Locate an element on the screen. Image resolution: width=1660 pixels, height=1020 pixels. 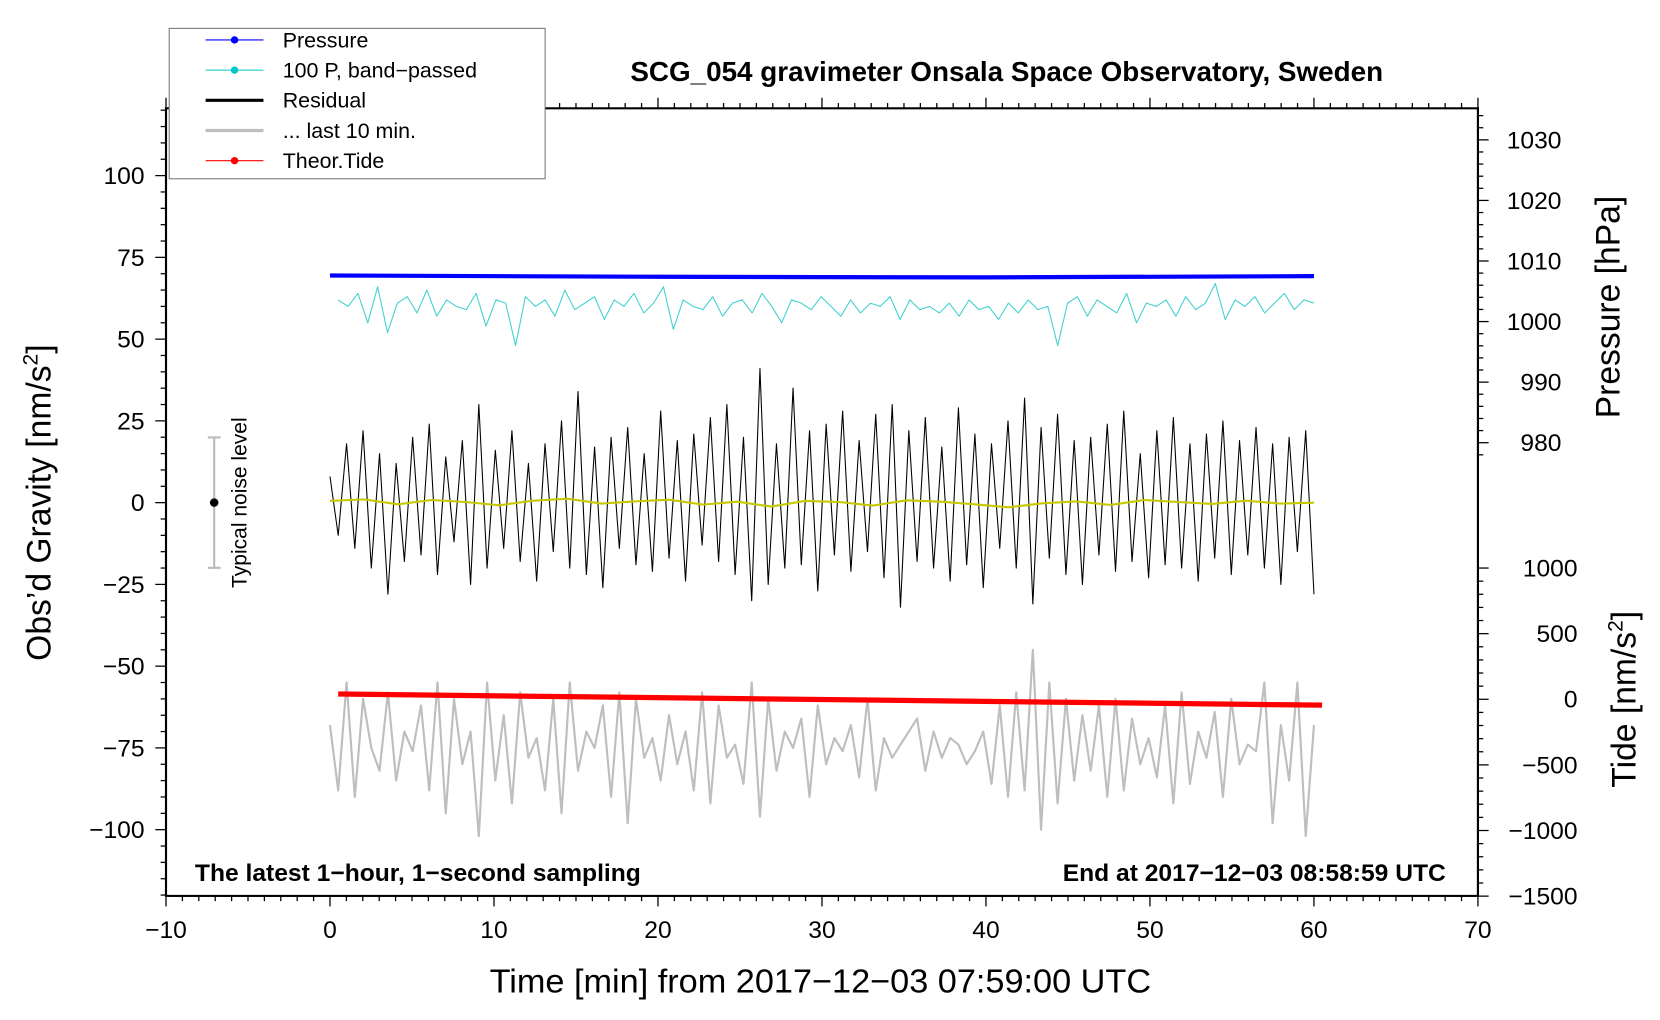
y-tick-label-pressure: 1000 is located at coordinates (1534, 322).